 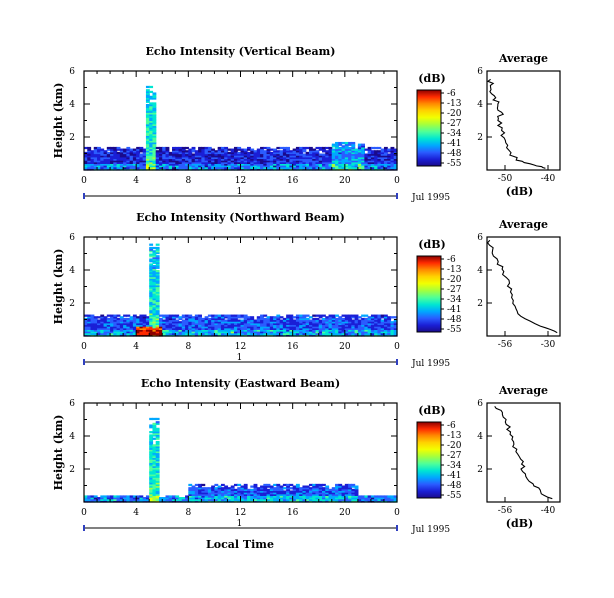 What do you see at coordinates (548, 179) in the screenshot?
I see `profile-x-tick-label: -40` at bounding box center [548, 179].